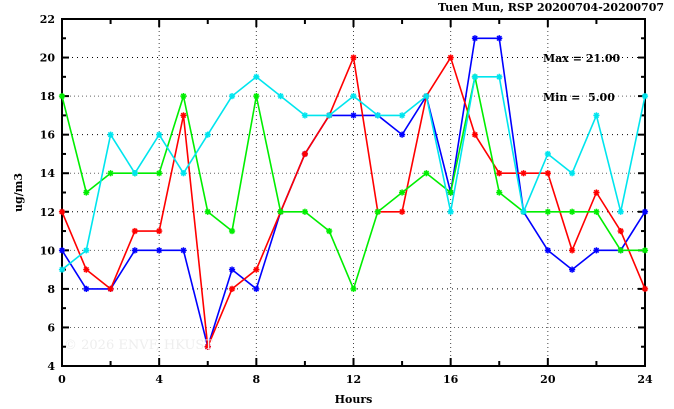  I want to click on watermark-text: © 2026 ENVF, HKUST, so click(138, 345).